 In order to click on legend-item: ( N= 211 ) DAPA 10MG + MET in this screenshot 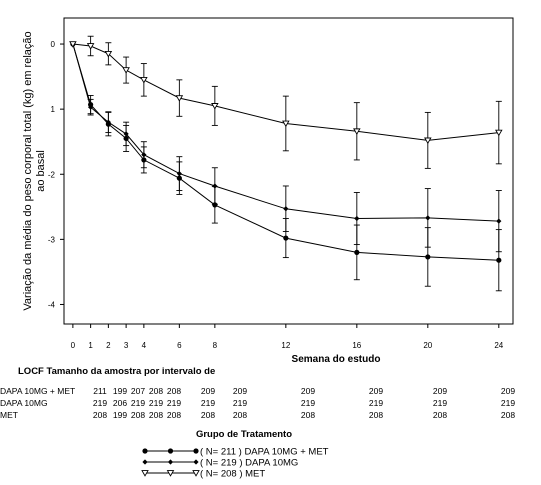, I will do `click(235, 452)`.